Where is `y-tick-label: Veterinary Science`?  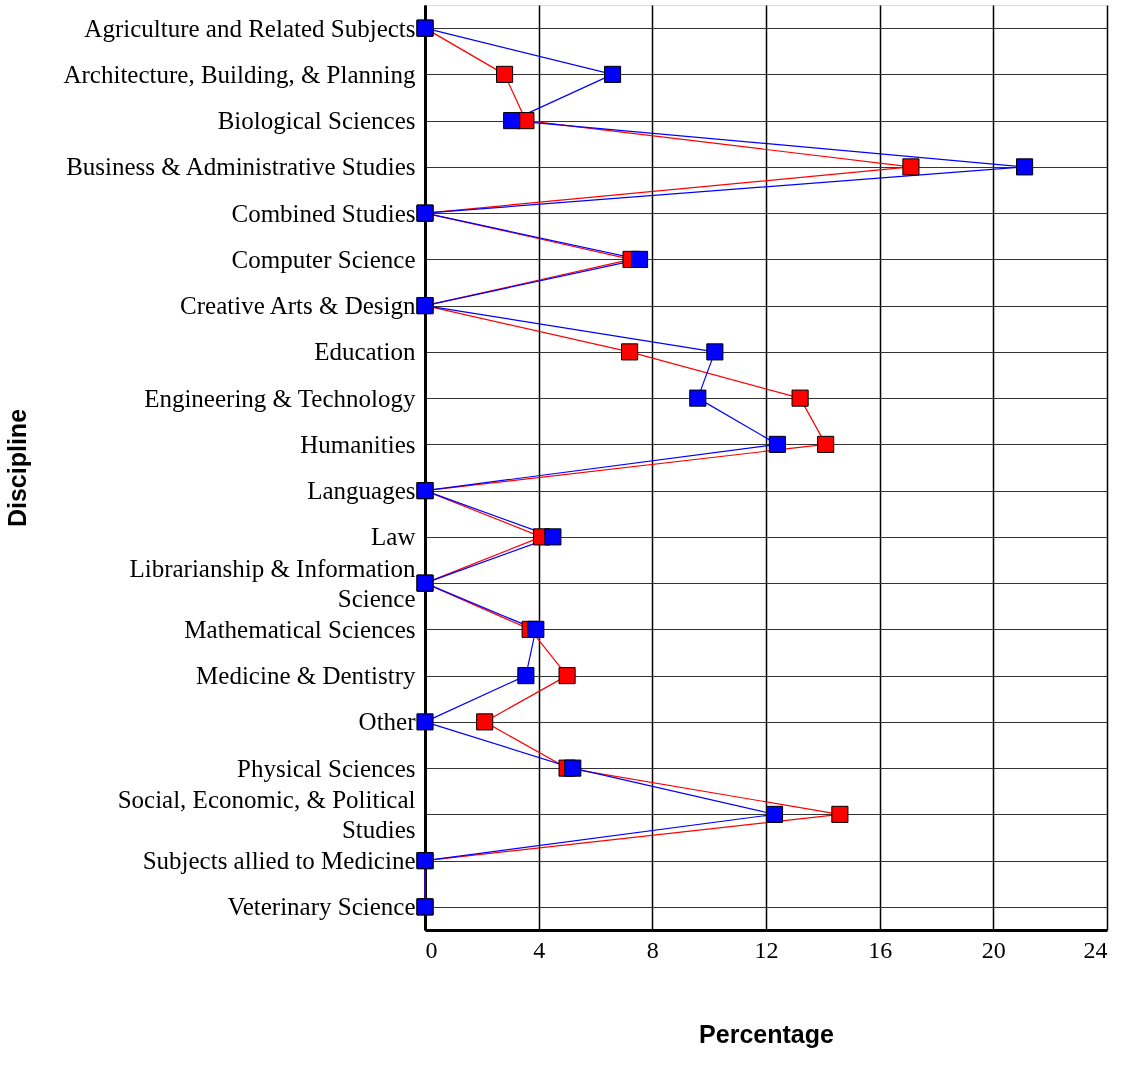
y-tick-label: Veterinary Science is located at coordinates (321, 907).